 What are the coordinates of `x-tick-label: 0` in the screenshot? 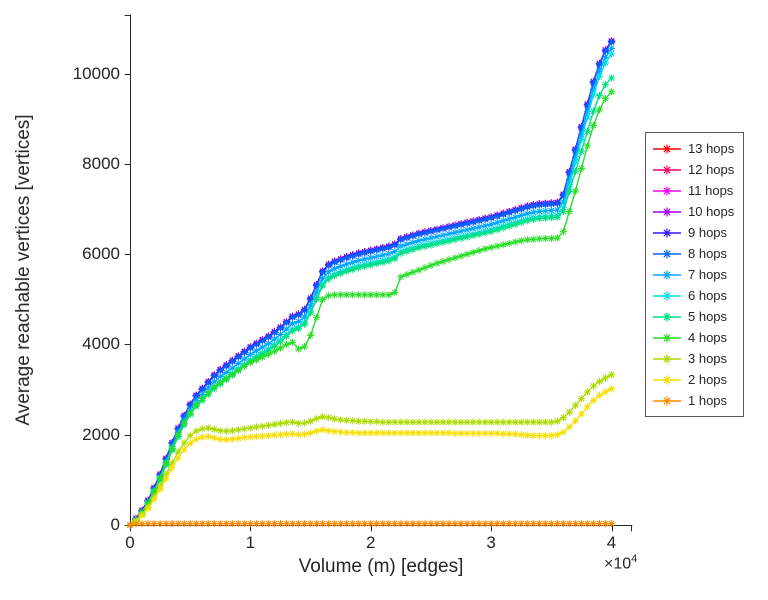 It's located at (130, 542).